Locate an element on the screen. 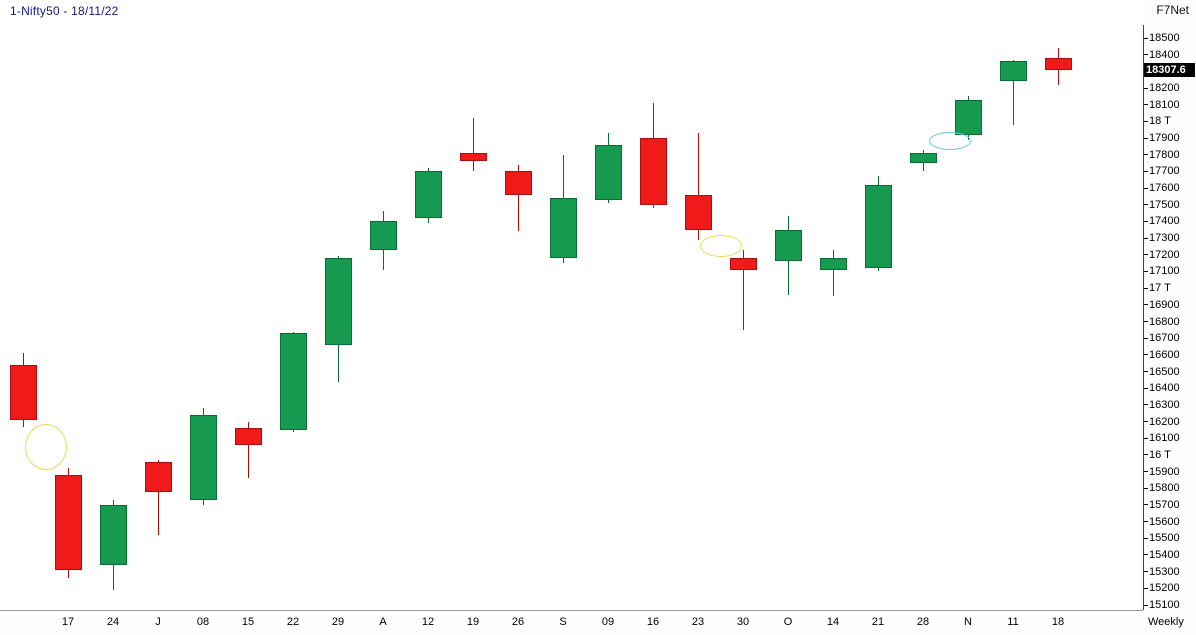  chart-title: 1-Nifty50 - 18/11/22 is located at coordinates (64, 11).